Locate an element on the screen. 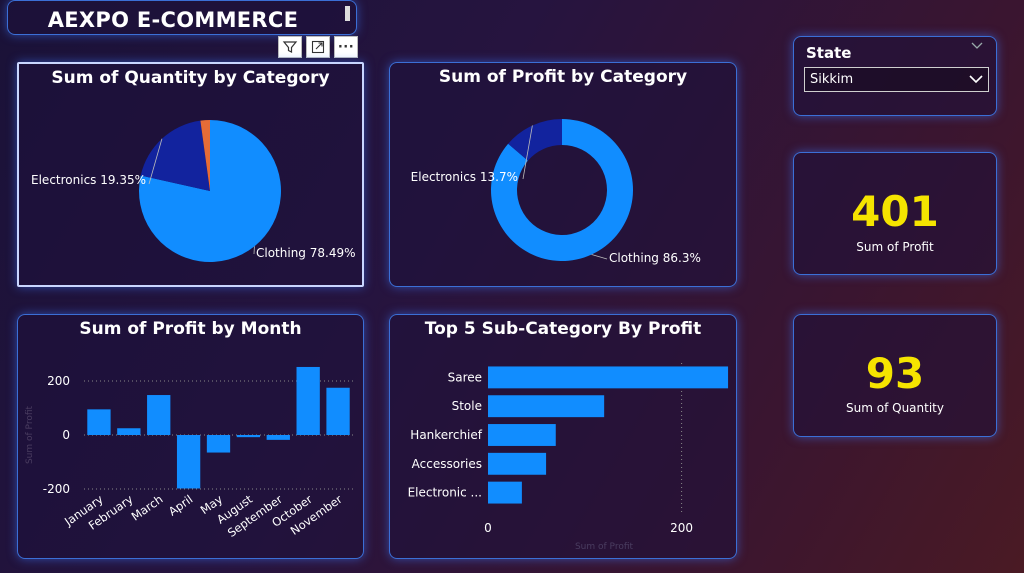 This screenshot has width=1024, height=573. dashboard-title-box: AEXPO E-COMMERCE is located at coordinates (182, 17).